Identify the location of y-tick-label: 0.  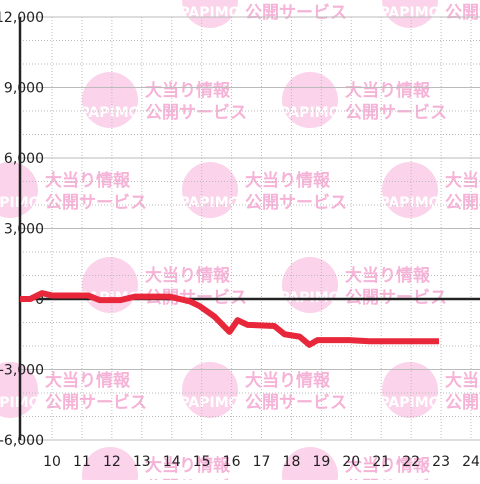
(39, 300).